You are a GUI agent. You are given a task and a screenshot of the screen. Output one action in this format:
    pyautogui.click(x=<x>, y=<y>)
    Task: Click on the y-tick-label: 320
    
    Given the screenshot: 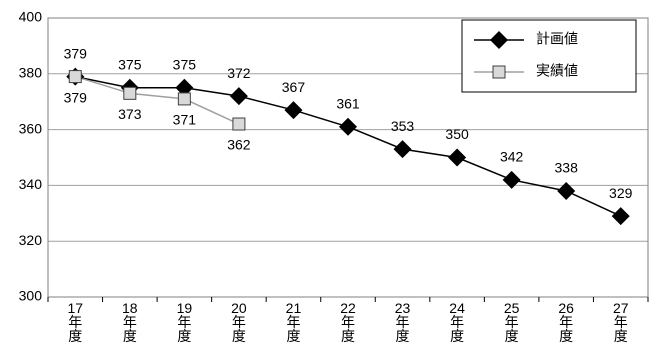 What is the action you would take?
    pyautogui.click(x=31, y=240)
    